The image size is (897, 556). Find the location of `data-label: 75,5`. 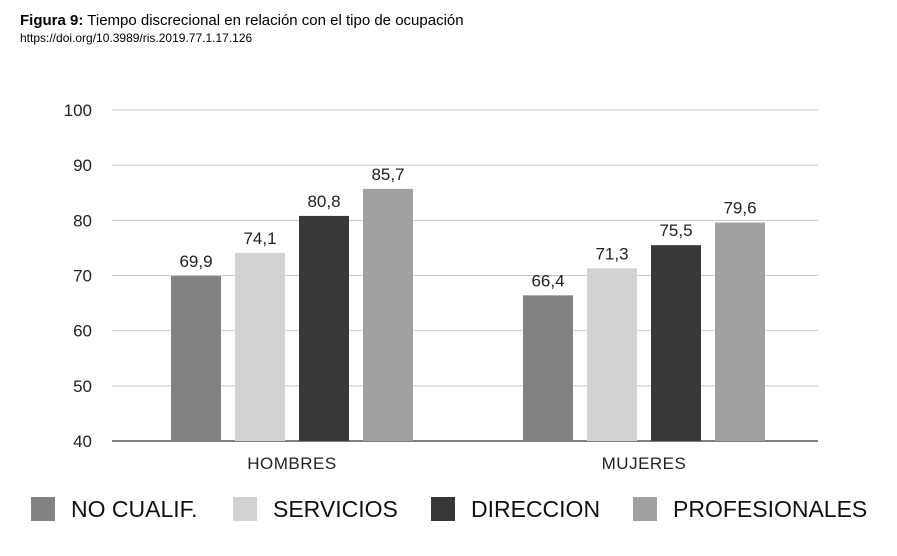

data-label: 75,5 is located at coordinates (675, 230).